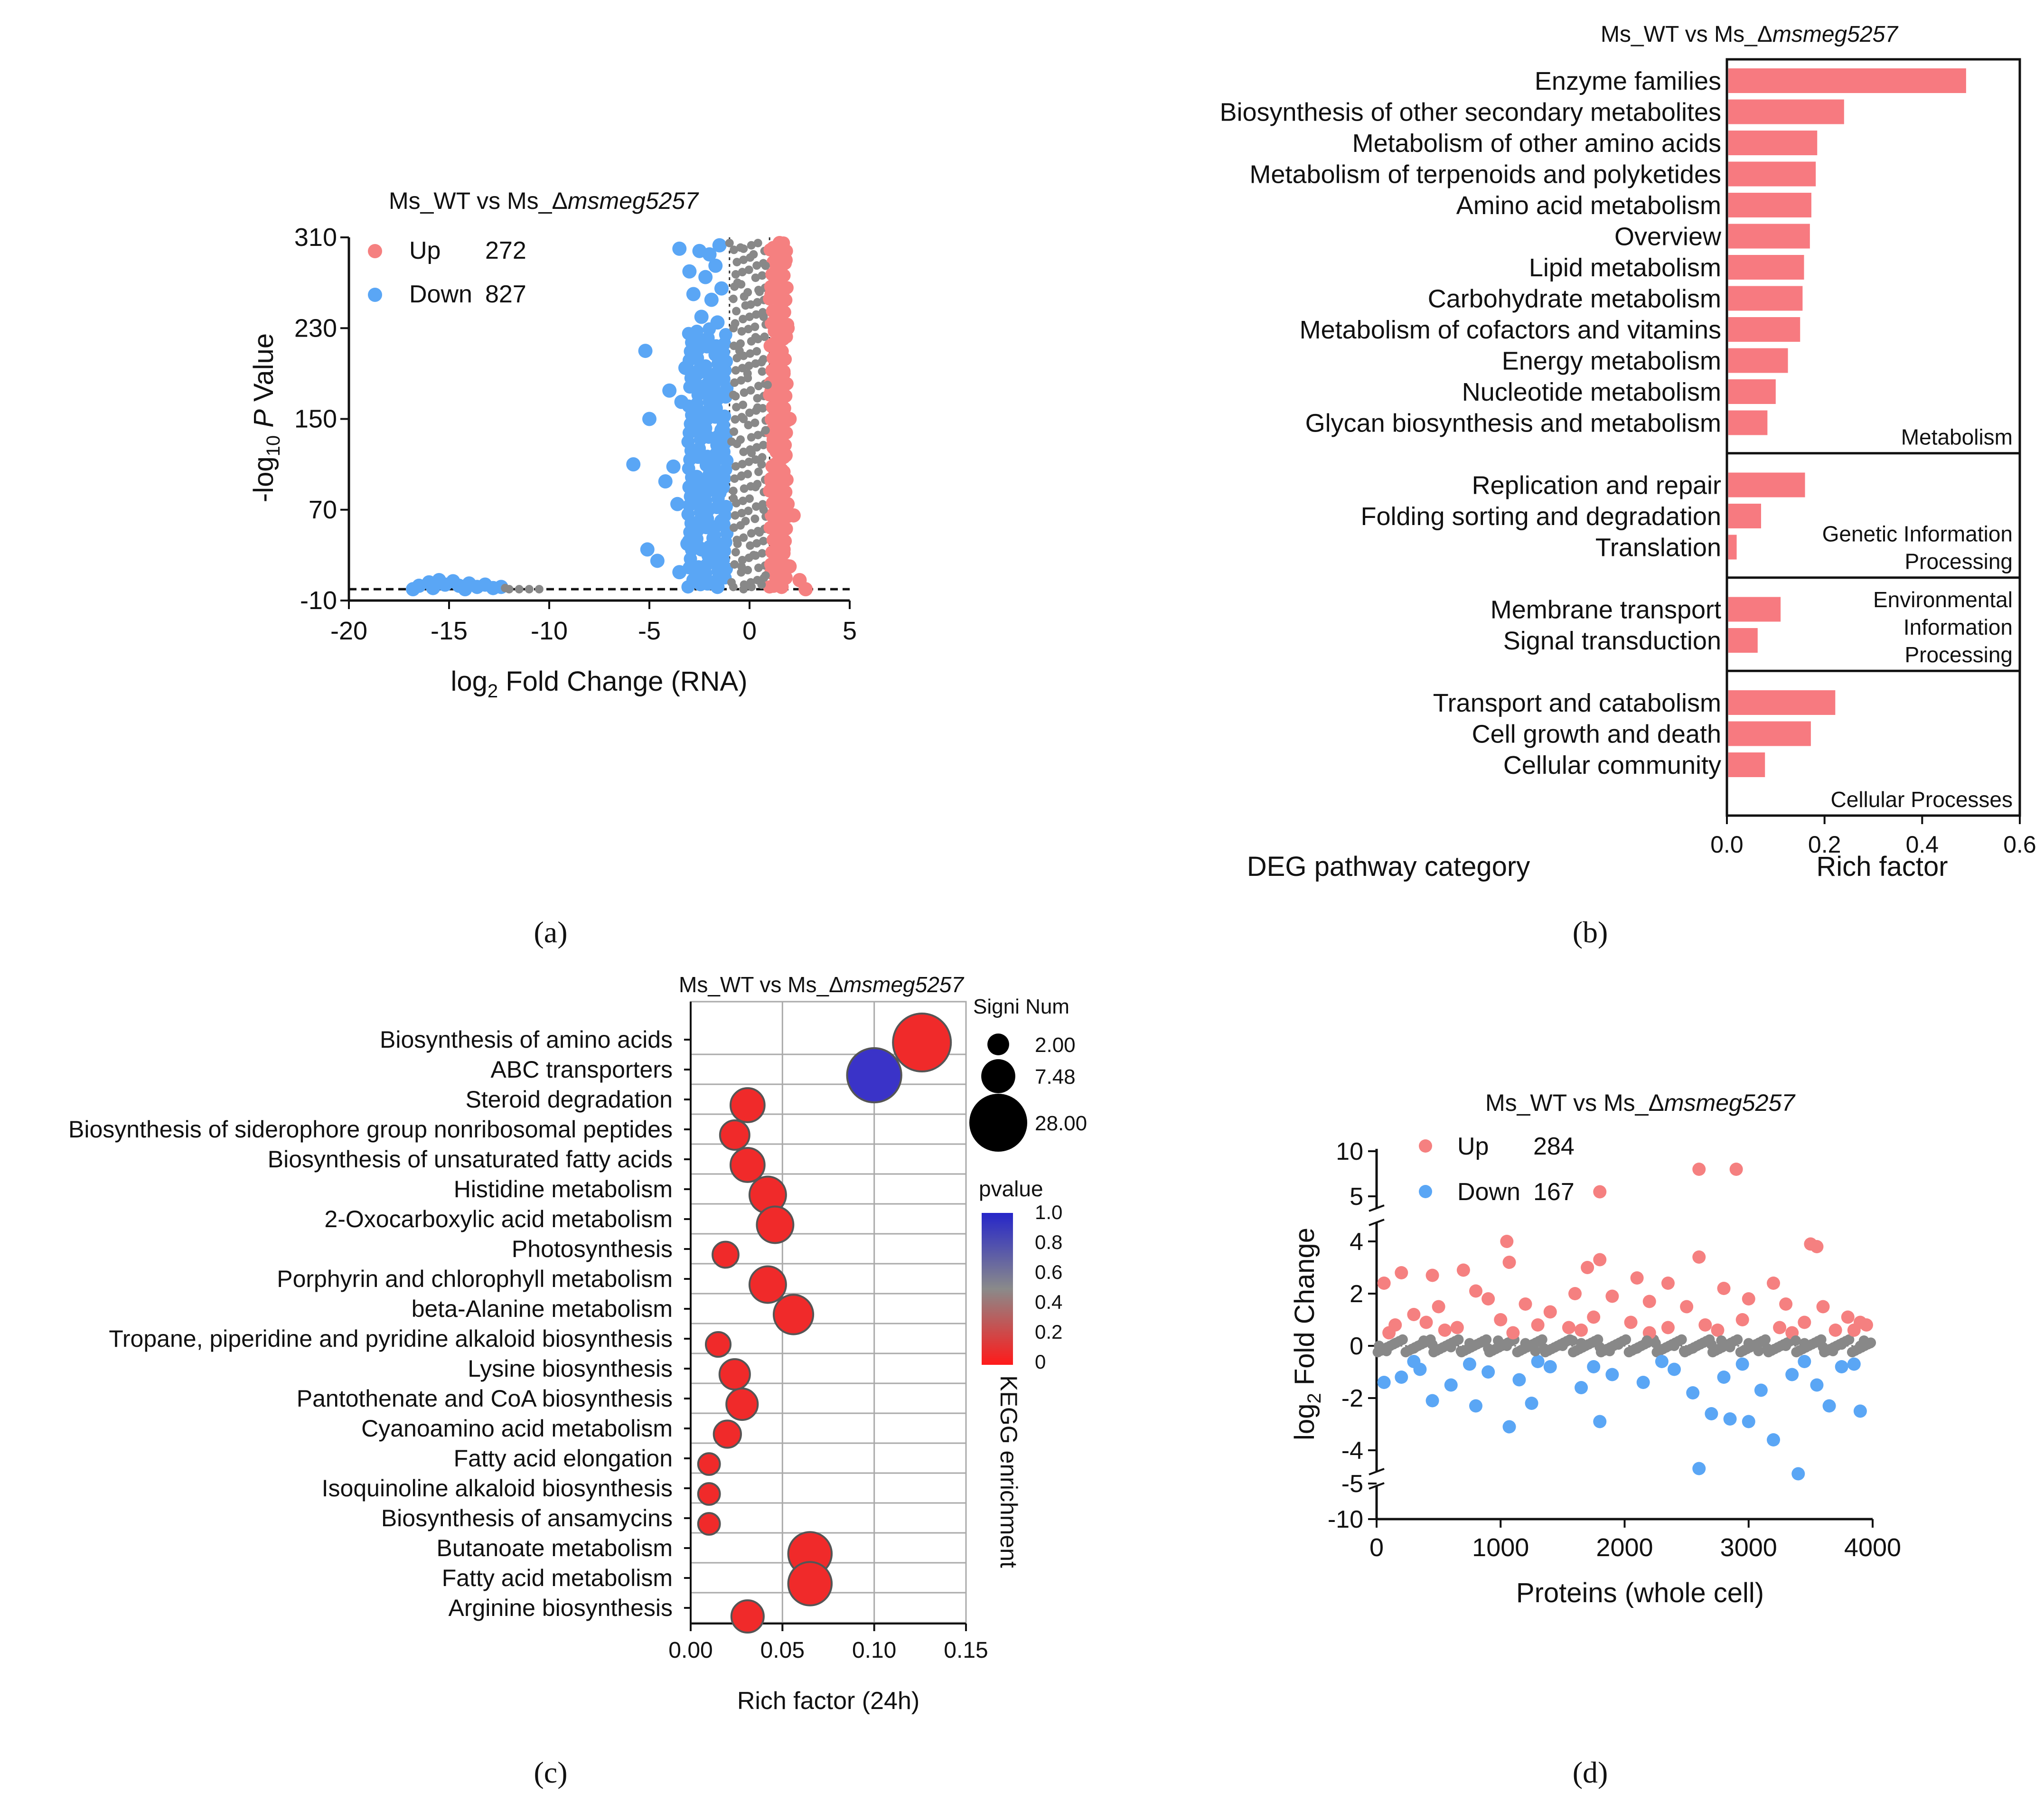 The image size is (2044, 1803). What do you see at coordinates (1611, 361) in the screenshot?
I see `b-category-label: Energy metabolism` at bounding box center [1611, 361].